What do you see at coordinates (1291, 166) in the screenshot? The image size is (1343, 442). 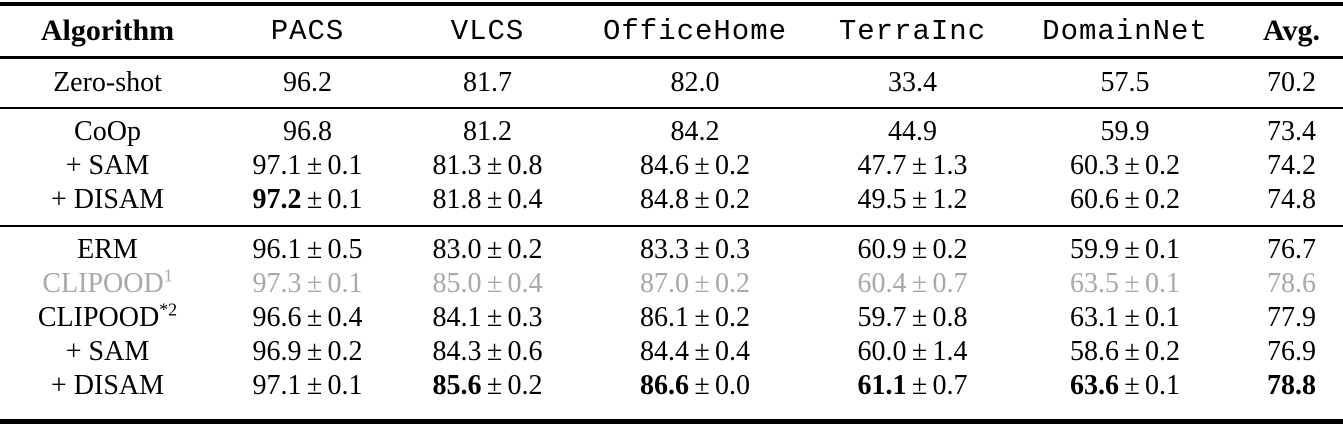 I see `value-cell-avg: 74.2` at bounding box center [1291, 166].